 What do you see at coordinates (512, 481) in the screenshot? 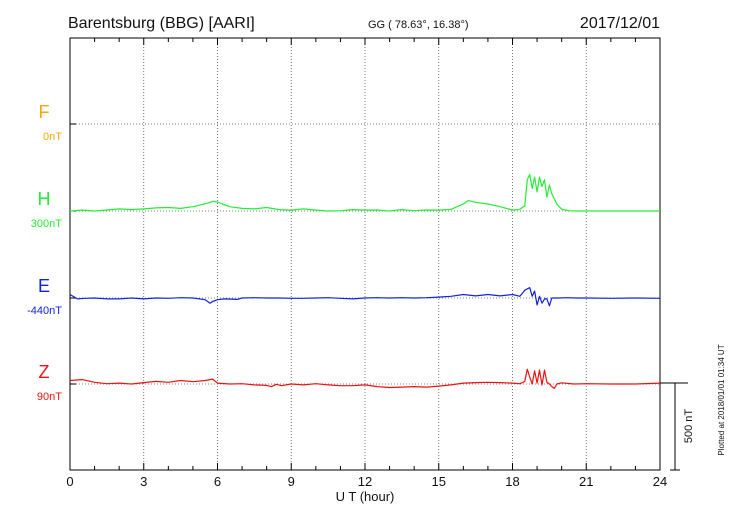
I see `x-tick-label: 18` at bounding box center [512, 481].